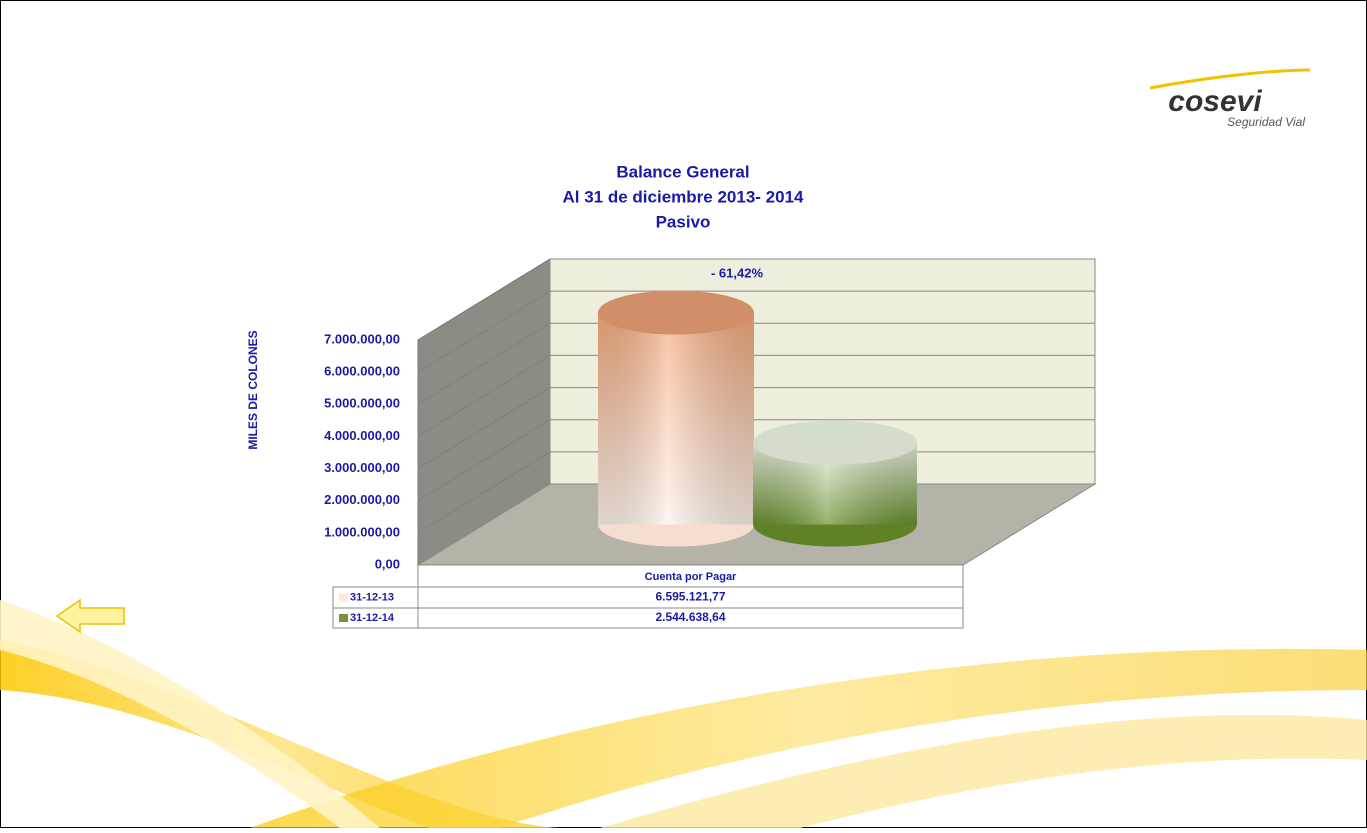  Describe the element at coordinates (683, 221) in the screenshot. I see `chart-title: Pasivo` at that location.